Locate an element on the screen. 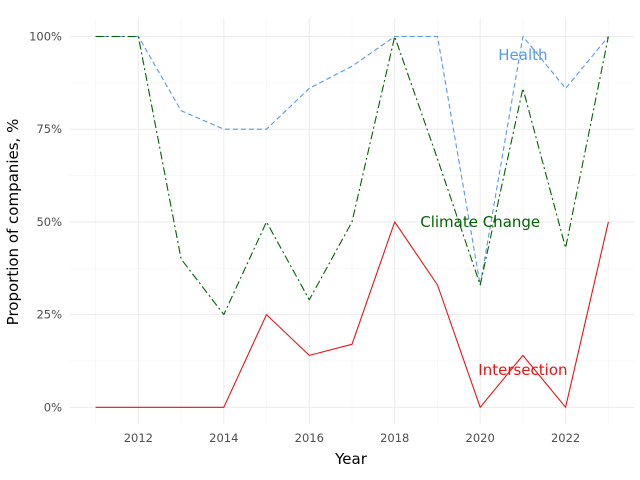 This screenshot has height=480, width=640. series-label-climate-change: Climate Change is located at coordinates (480, 222).